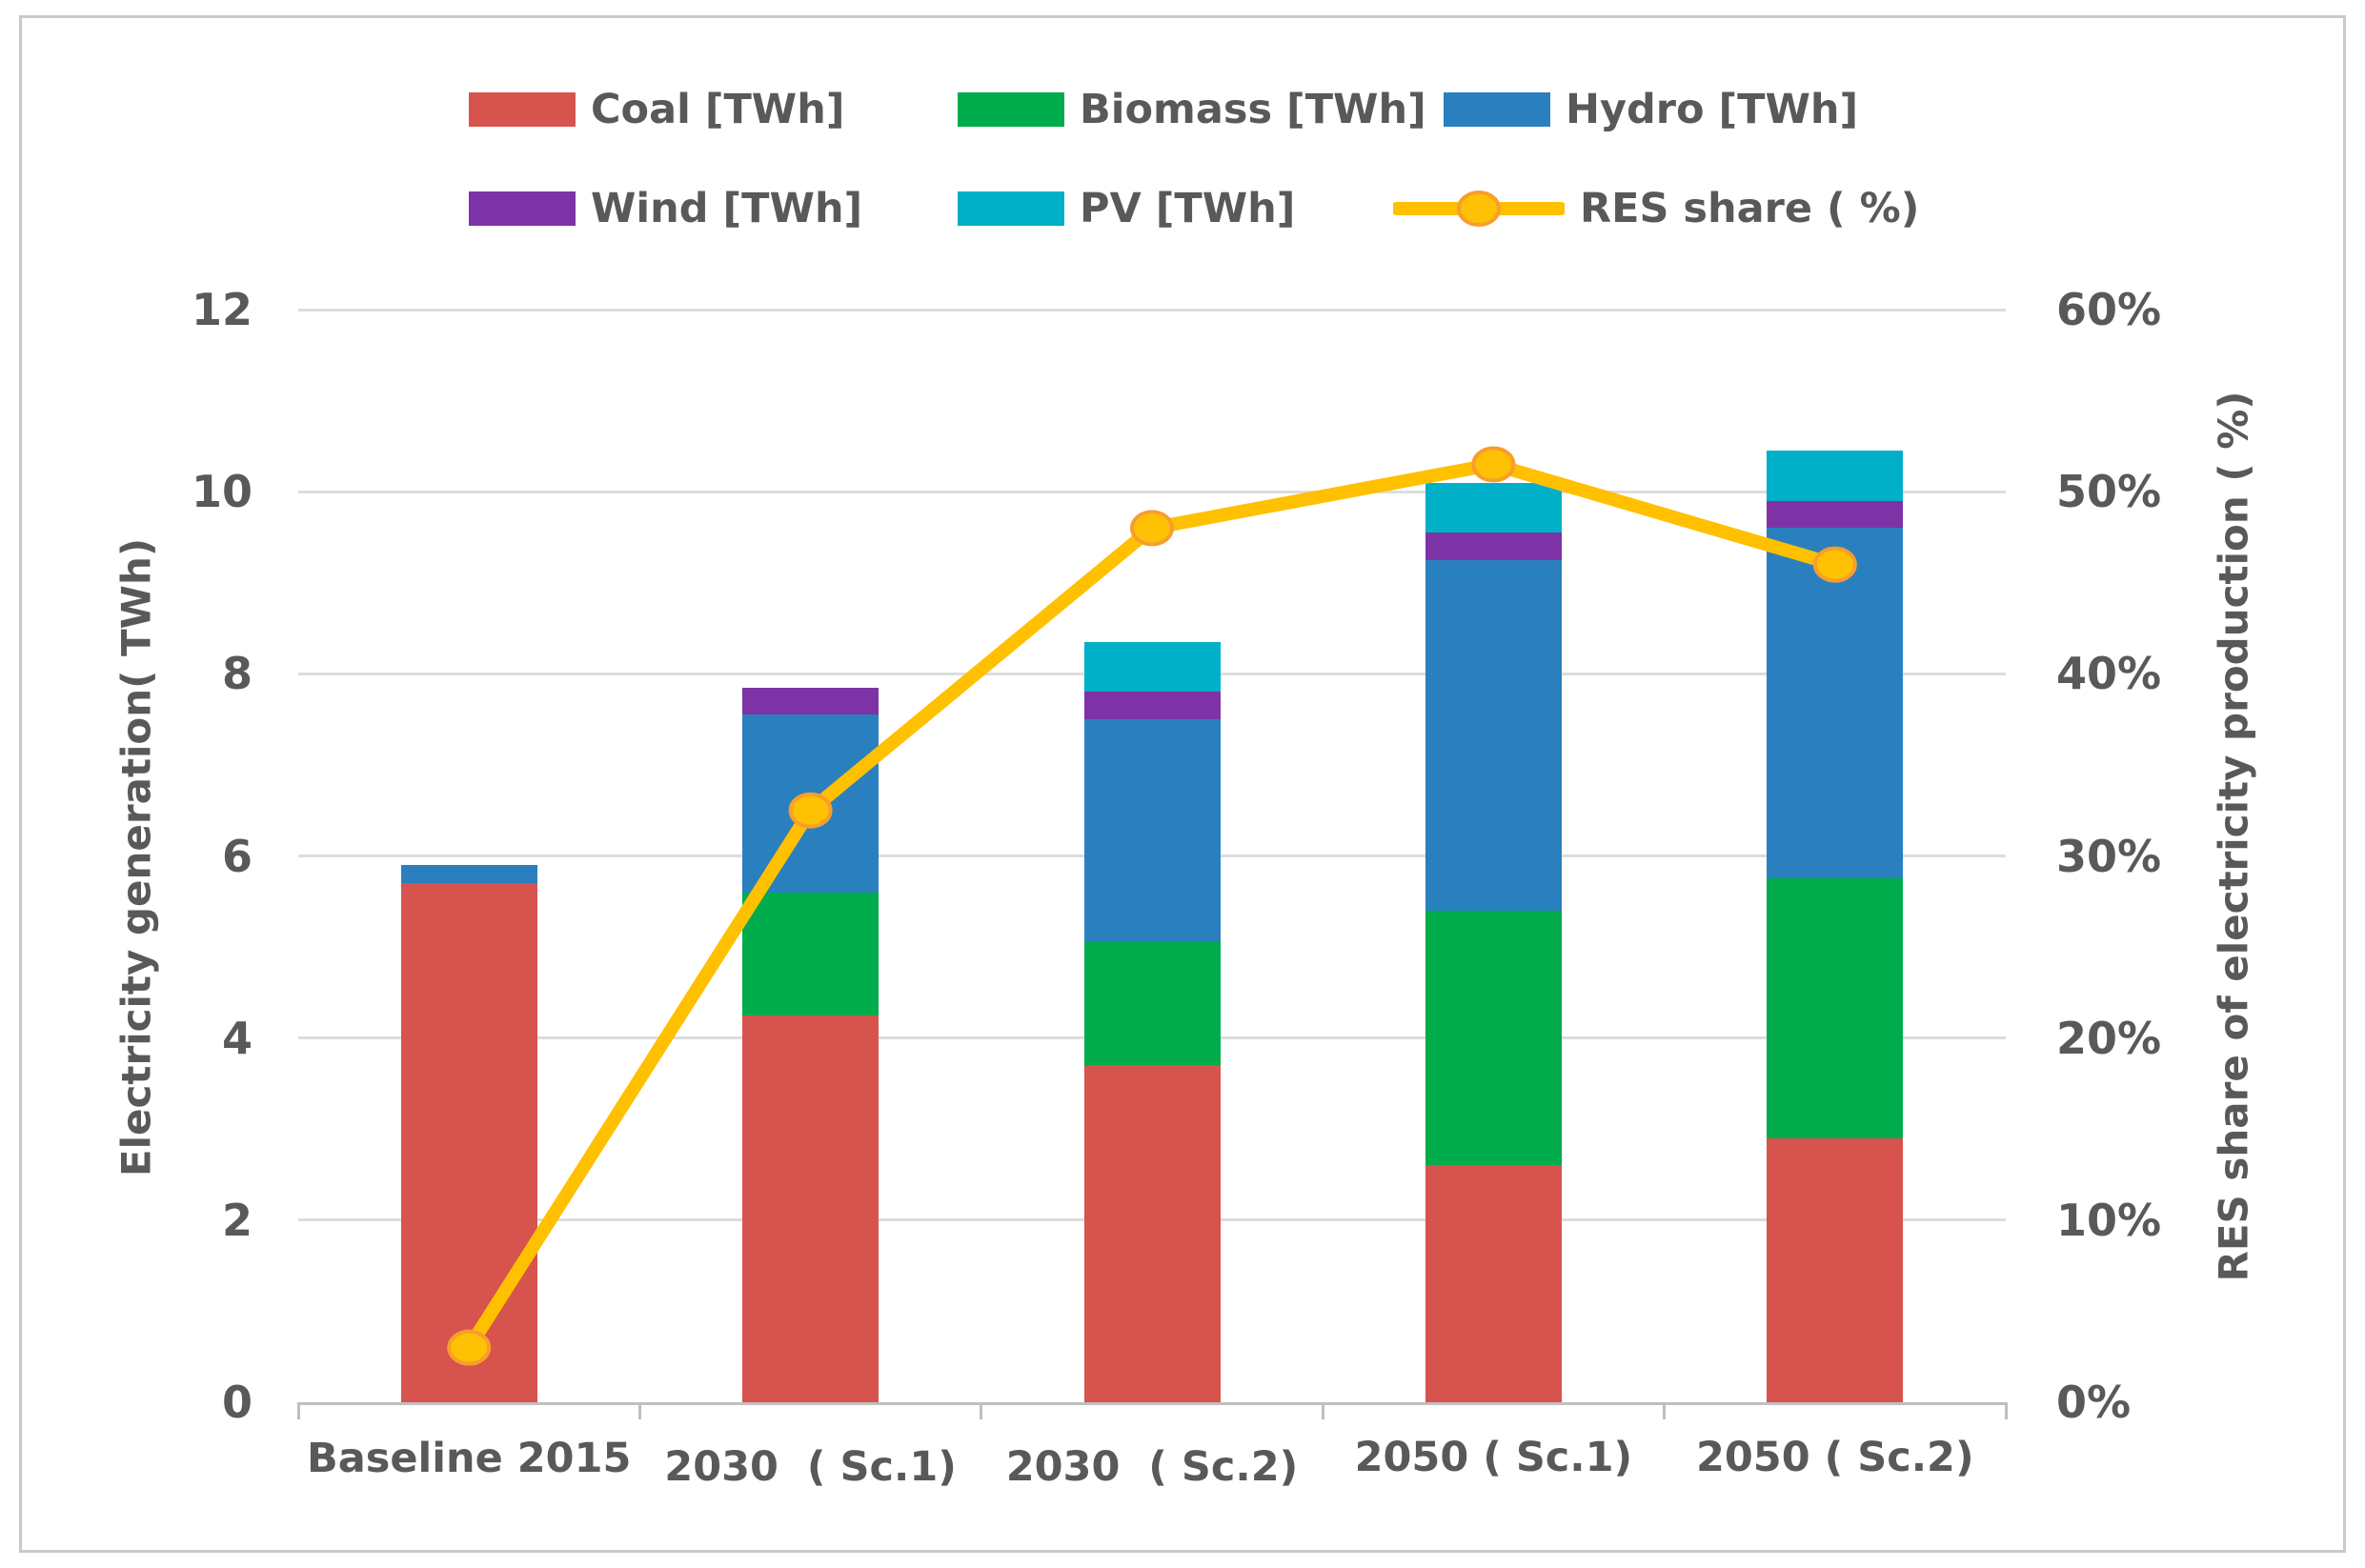 The height and width of the screenshot is (1568, 2365). I want to click on y2-axis-tick-label: 60%, so click(2109, 309).